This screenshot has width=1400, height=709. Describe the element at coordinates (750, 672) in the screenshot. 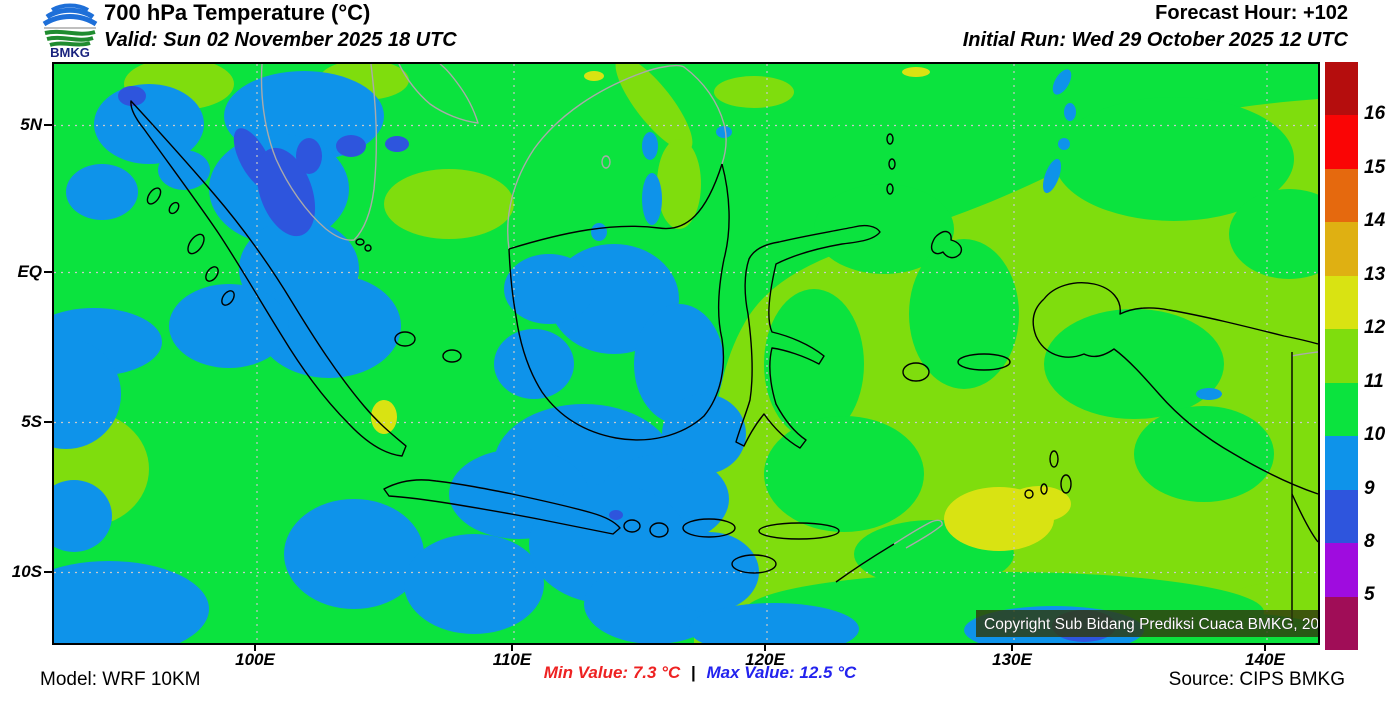

I see `max-value-label: Max Value:` at that location.